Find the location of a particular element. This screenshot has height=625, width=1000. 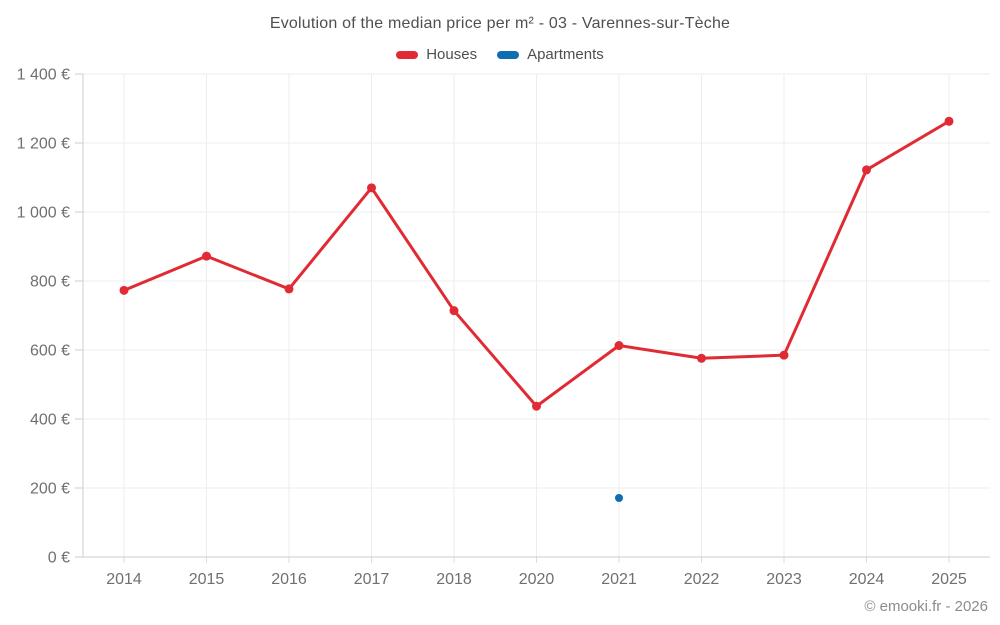

data-point-apartments is located at coordinates (619, 498).